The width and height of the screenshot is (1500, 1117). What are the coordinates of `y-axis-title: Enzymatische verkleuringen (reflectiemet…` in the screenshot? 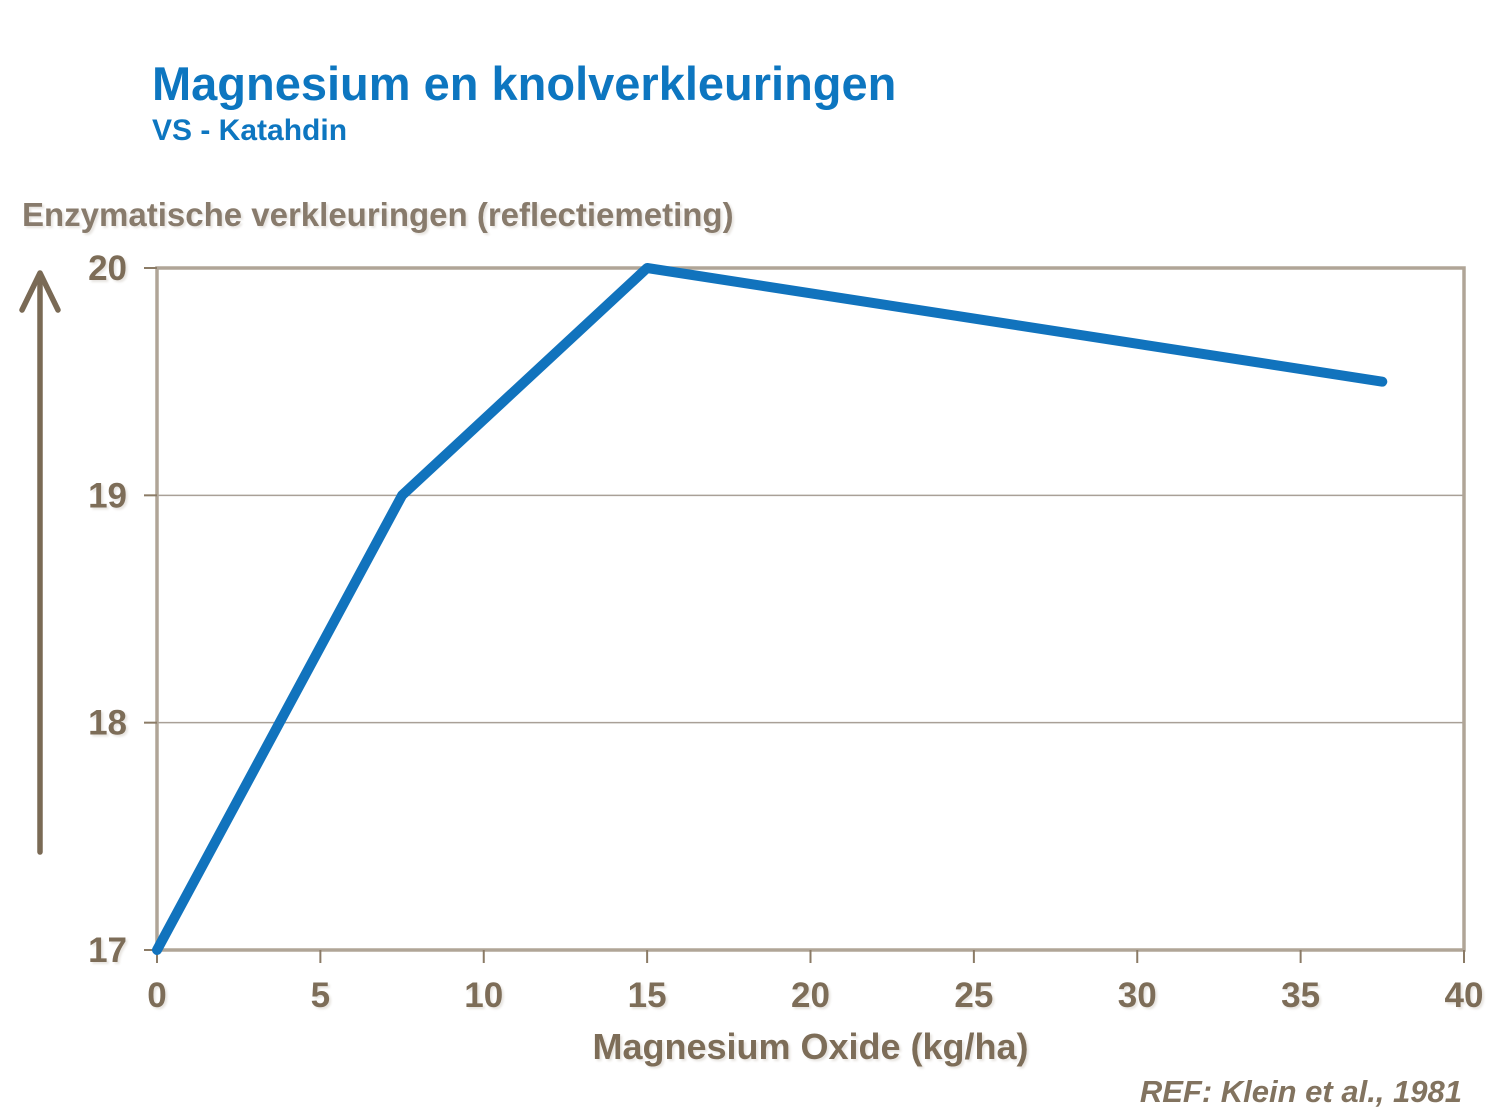 It's located at (378, 214).